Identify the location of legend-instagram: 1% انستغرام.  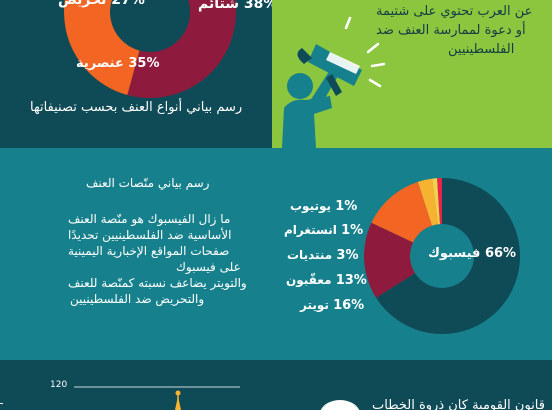
(324, 230).